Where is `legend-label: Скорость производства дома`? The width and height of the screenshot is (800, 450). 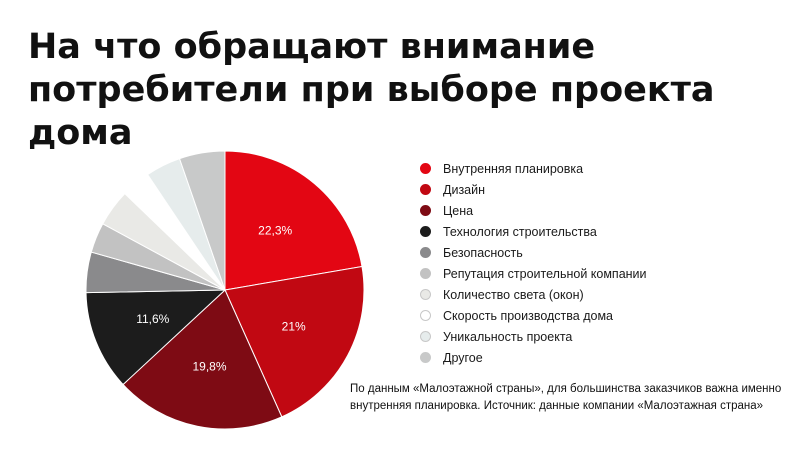 legend-label: Скорость производства дома is located at coordinates (528, 315).